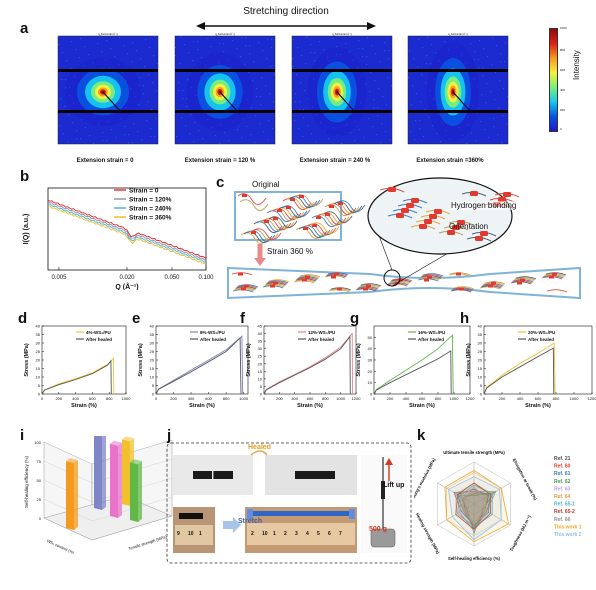 The width and height of the screenshot is (596, 590). I want to click on ruler-number-3: 2, so click(252, 534).